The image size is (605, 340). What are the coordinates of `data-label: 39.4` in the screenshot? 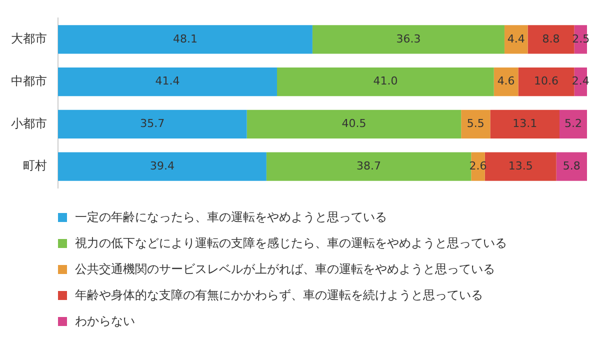 It's located at (162, 165).